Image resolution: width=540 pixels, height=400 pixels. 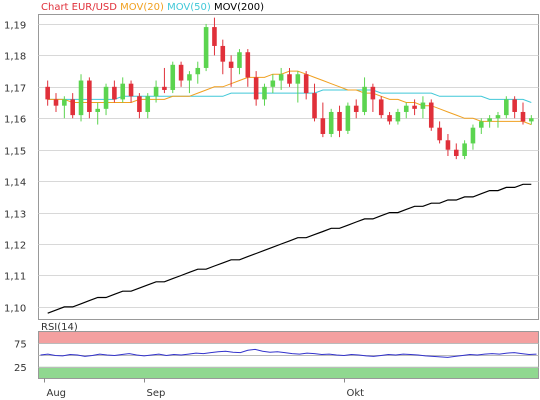 What do you see at coordinates (59, 327) in the screenshot?
I see `rsi-label: RSI(14)` at bounding box center [59, 327].